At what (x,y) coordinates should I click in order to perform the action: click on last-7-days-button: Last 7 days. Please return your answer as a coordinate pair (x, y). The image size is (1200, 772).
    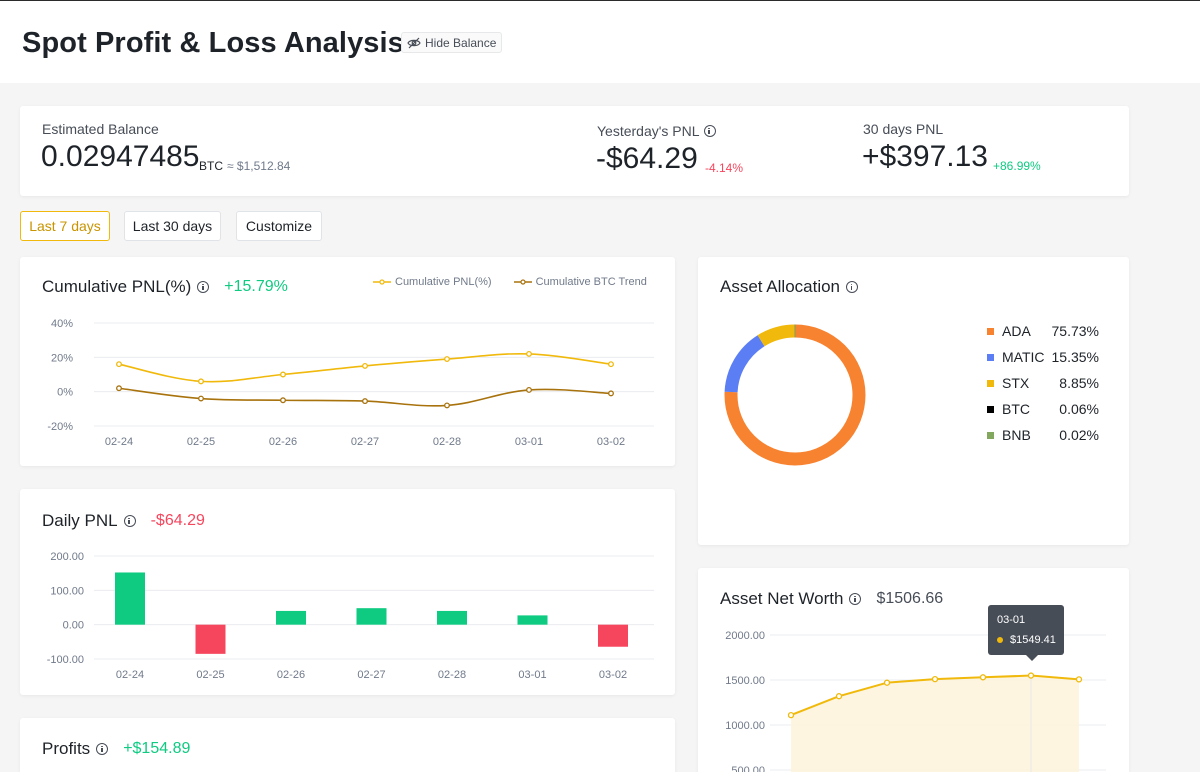
    Looking at the image, I should click on (65, 226).